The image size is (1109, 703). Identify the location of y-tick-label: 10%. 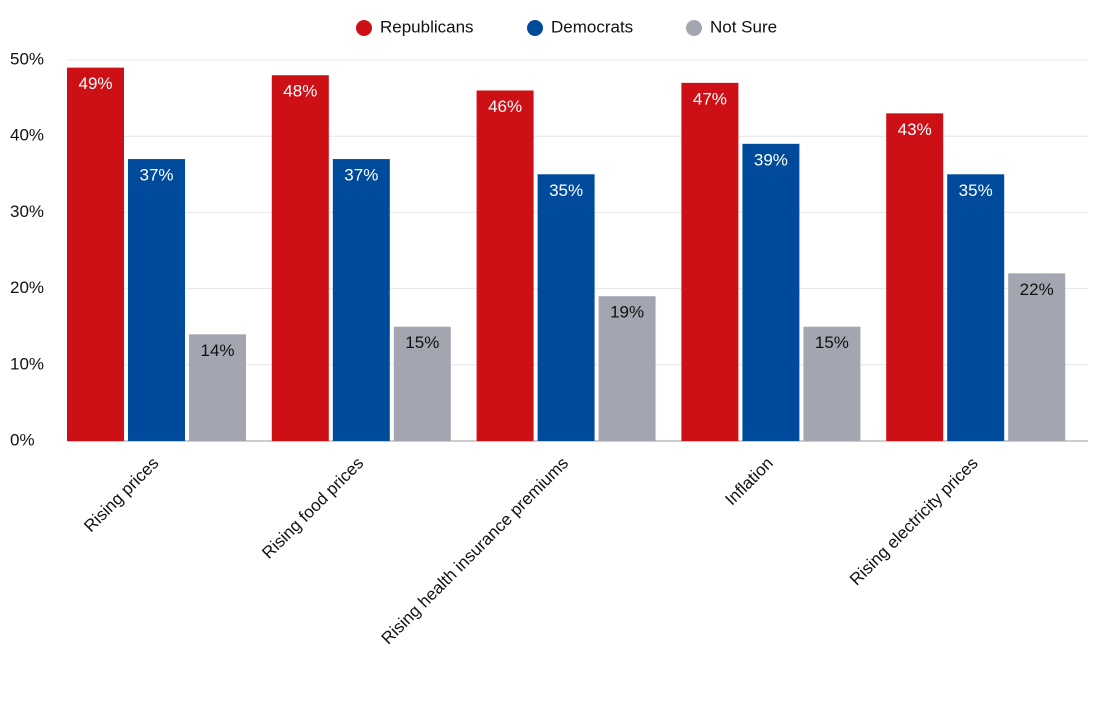
(27, 363).